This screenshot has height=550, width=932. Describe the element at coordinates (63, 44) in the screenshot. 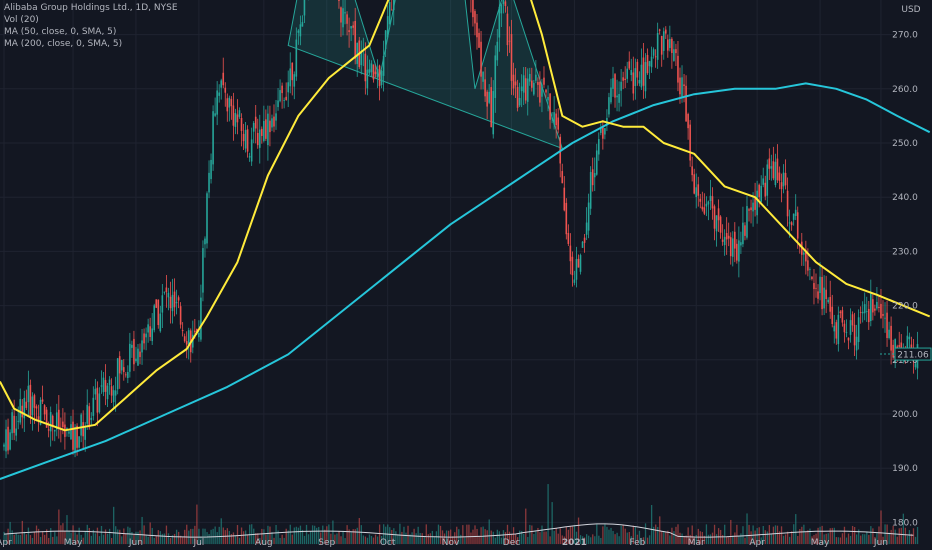

I see `ma200-indicator-label: MA (200, close, 0, SMA, 5)` at that location.